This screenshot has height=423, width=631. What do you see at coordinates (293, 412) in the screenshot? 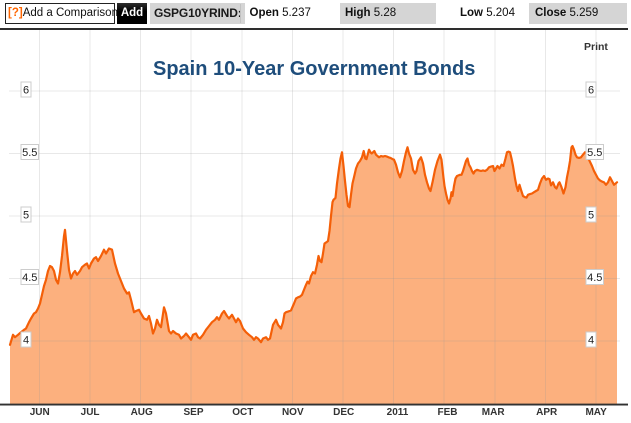
I see `svg-text: NOV` at bounding box center [293, 412].